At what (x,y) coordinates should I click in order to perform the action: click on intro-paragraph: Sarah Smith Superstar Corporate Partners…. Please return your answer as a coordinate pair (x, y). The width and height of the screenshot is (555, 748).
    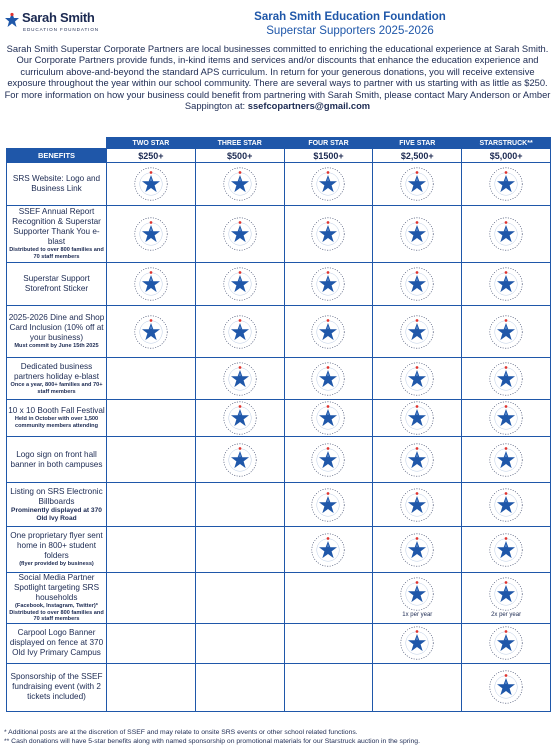
    Looking at the image, I should click on (277, 78).